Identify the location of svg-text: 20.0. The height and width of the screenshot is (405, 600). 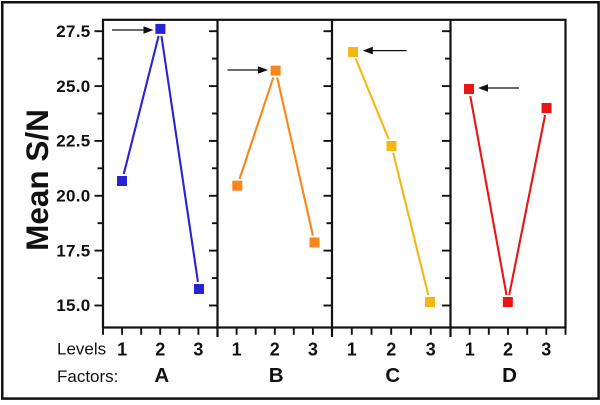
(73, 196).